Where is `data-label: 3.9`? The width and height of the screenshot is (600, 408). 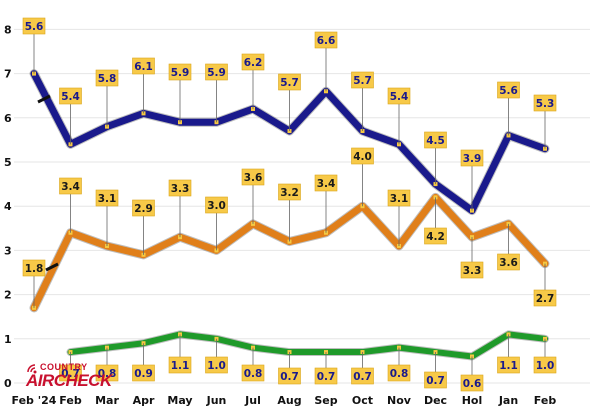
data-label: 3.9 is located at coordinates (472, 159).